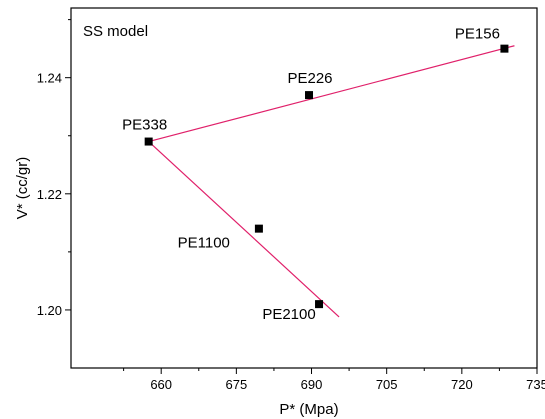 Image resolution: width=545 pixels, height=419 pixels. I want to click on y-axis-label: V* (cc/gr), so click(22, 188).